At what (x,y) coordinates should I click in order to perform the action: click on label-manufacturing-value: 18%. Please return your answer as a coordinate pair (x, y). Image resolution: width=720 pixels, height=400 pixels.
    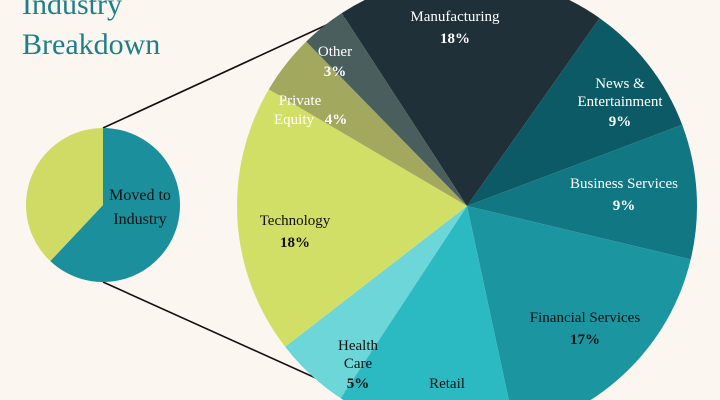
    Looking at the image, I should click on (455, 39).